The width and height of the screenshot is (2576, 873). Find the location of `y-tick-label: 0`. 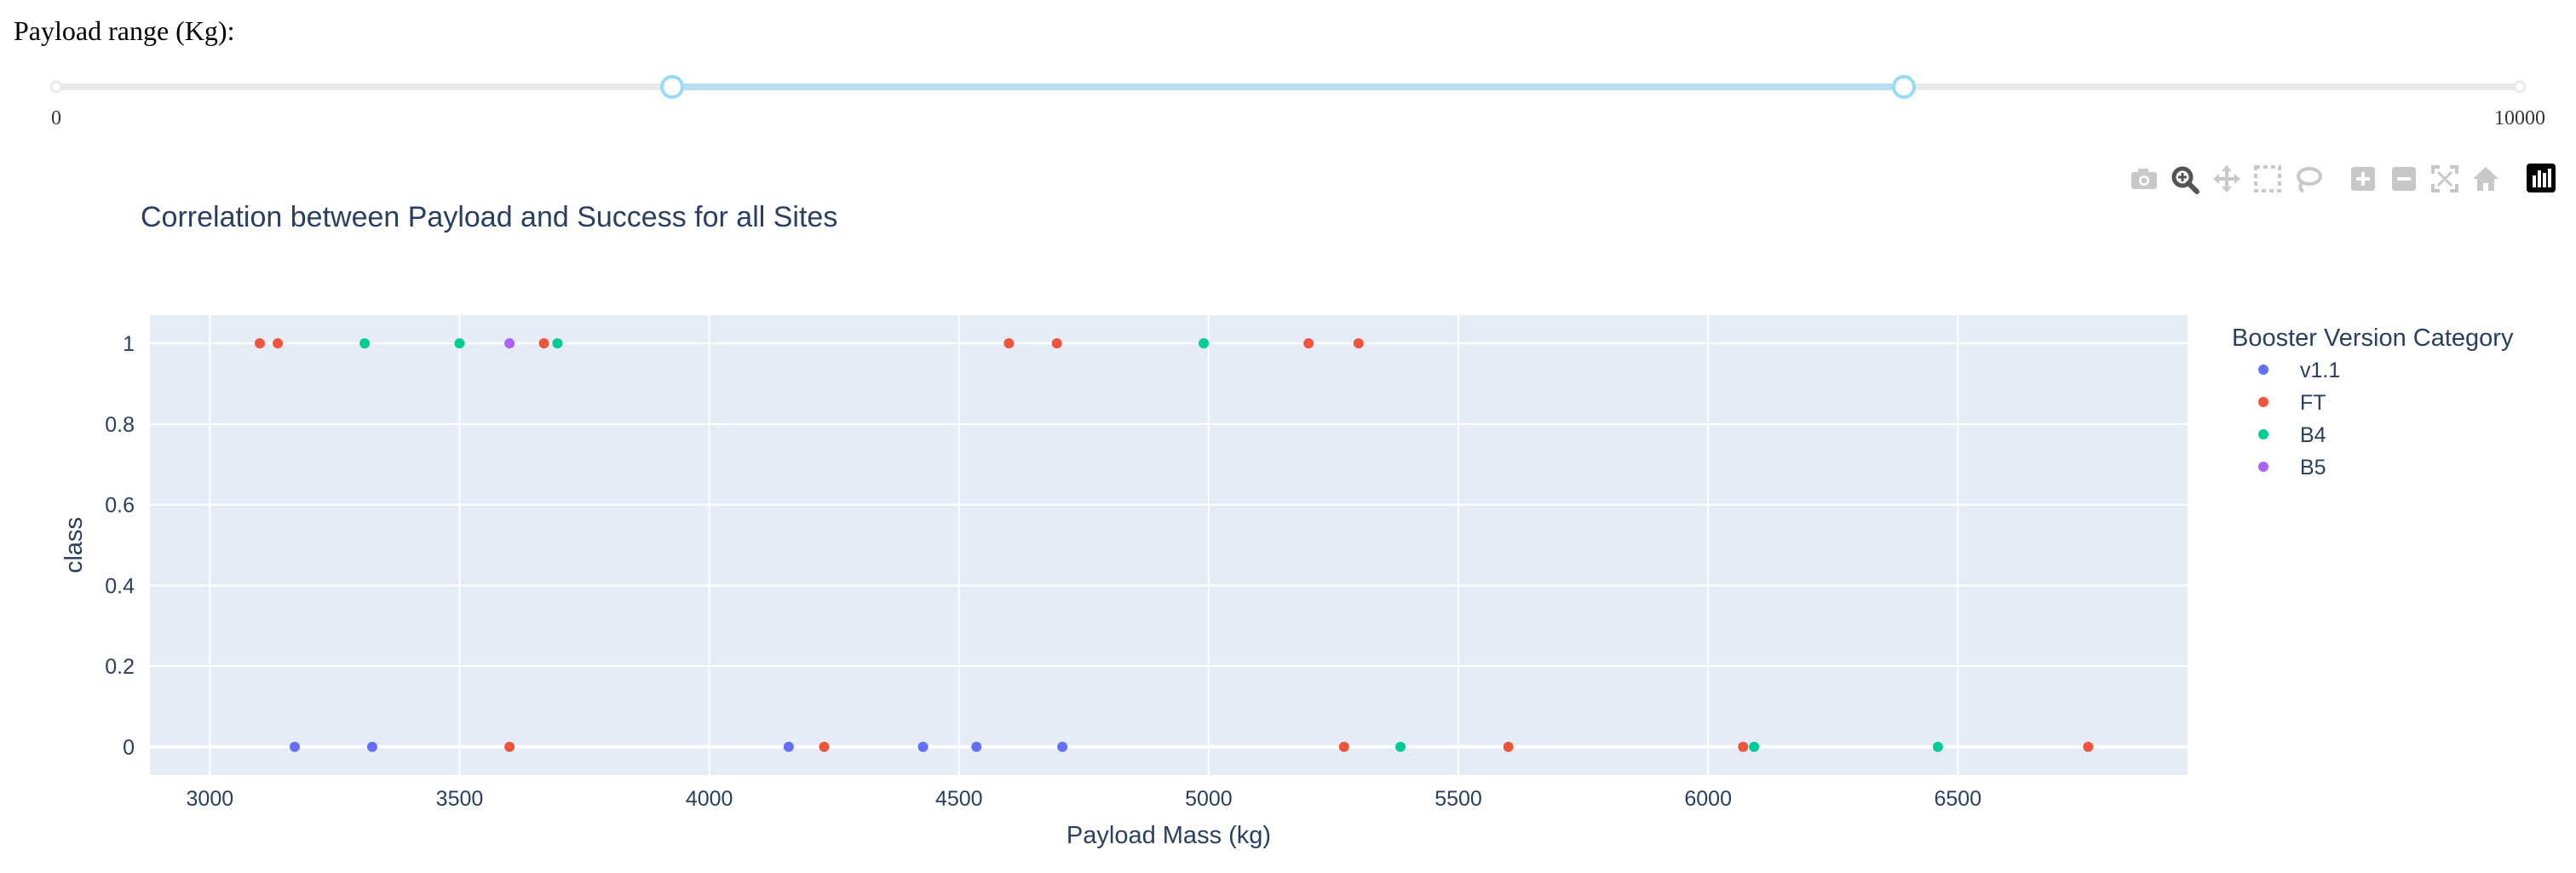

y-tick-label: 0 is located at coordinates (129, 748).